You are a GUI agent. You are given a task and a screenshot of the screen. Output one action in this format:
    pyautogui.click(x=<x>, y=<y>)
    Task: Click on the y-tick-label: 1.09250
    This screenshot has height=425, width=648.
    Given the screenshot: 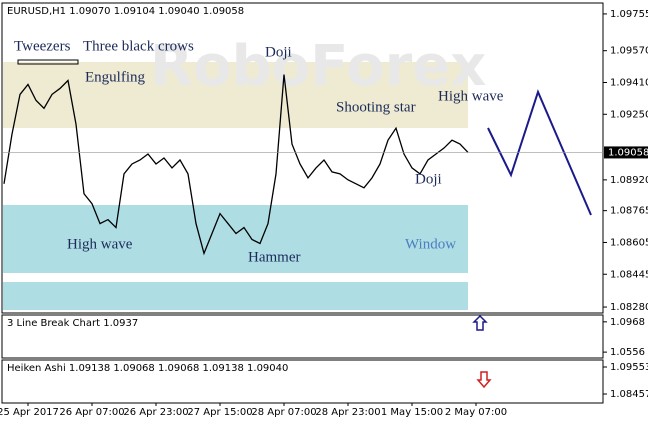 What is the action you would take?
    pyautogui.click(x=629, y=114)
    